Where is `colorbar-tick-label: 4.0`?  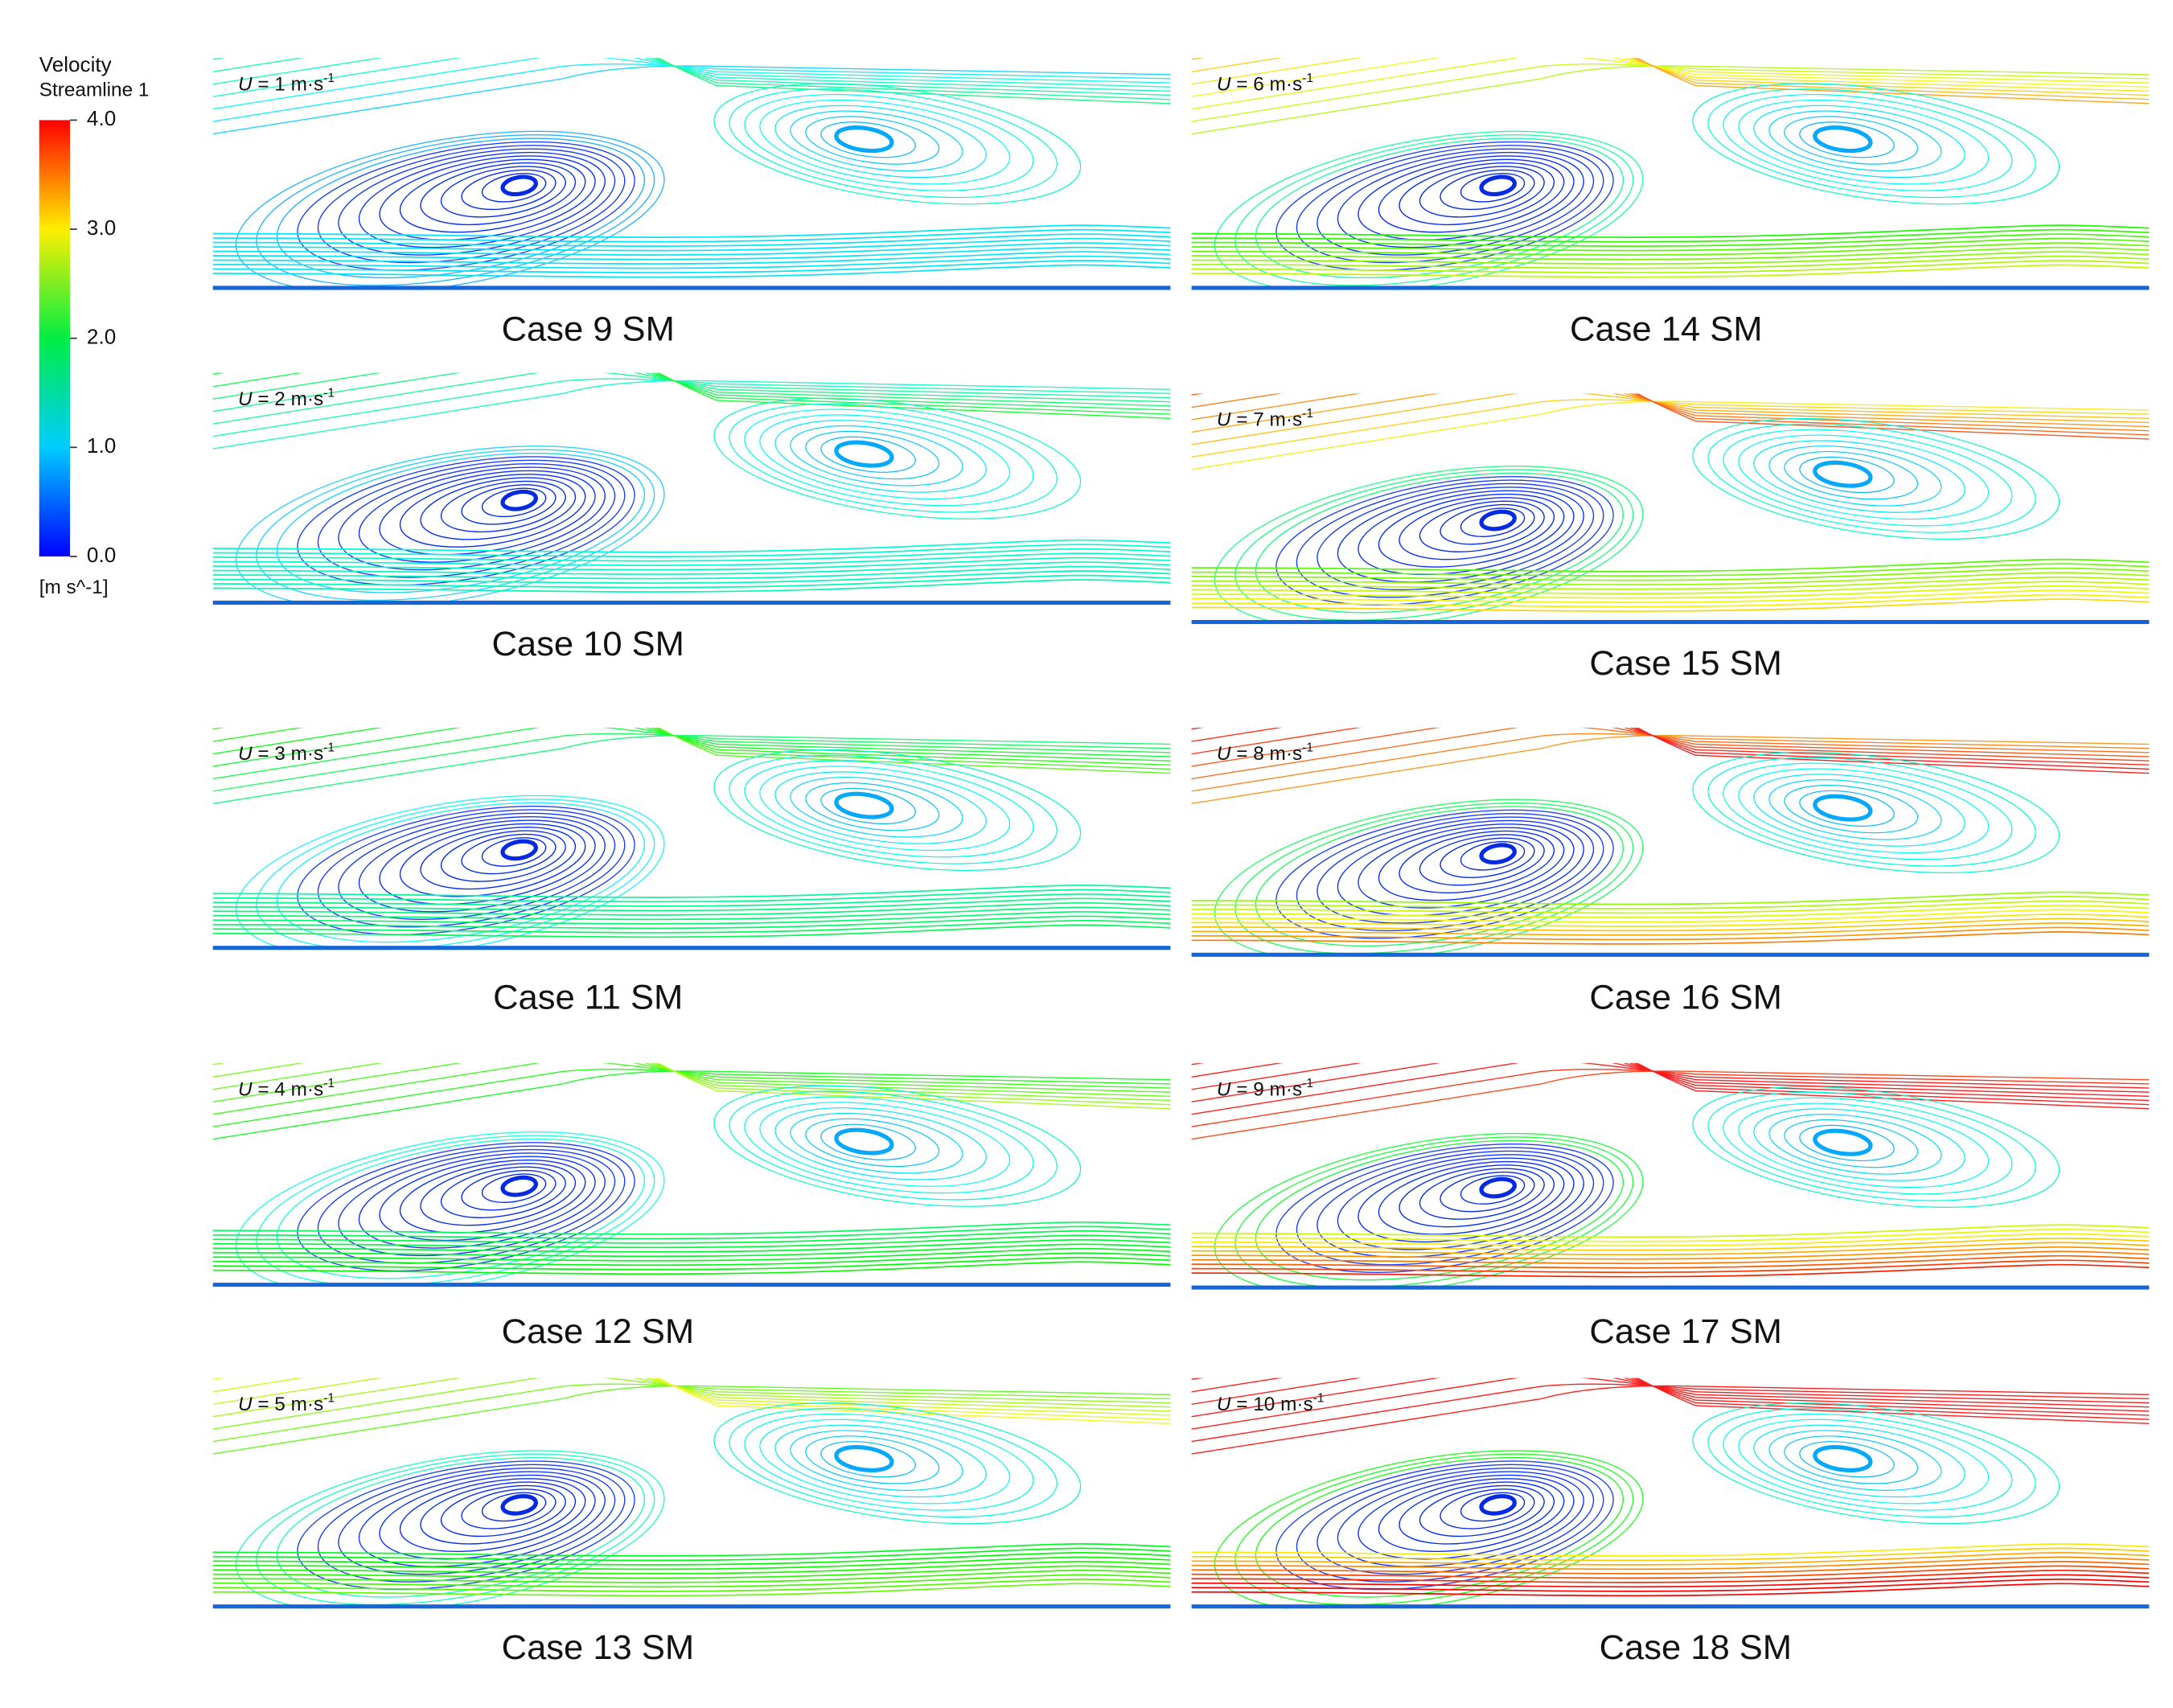
colorbar-tick-label: 4.0 is located at coordinates (101, 119).